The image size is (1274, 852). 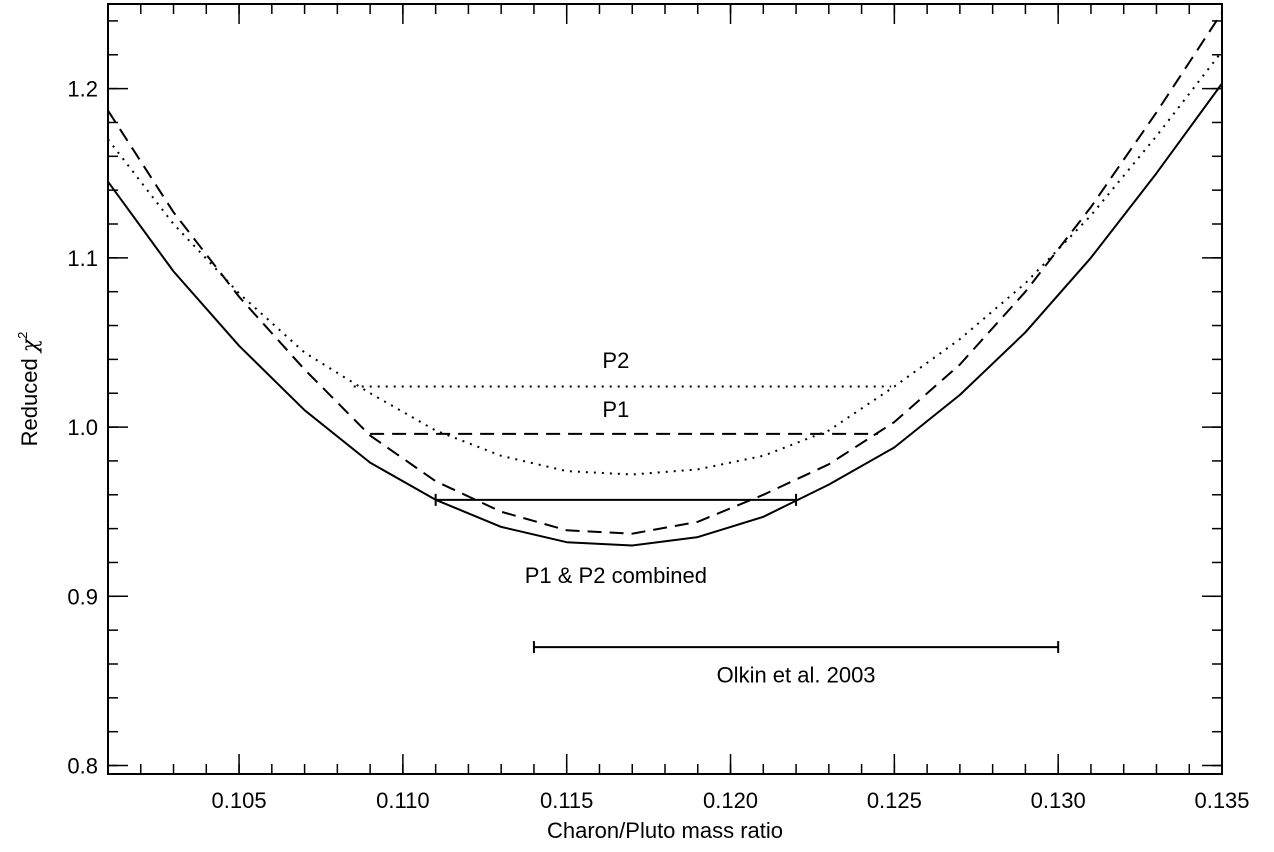 I want to click on annotation-label: P1, so click(x=615, y=409).